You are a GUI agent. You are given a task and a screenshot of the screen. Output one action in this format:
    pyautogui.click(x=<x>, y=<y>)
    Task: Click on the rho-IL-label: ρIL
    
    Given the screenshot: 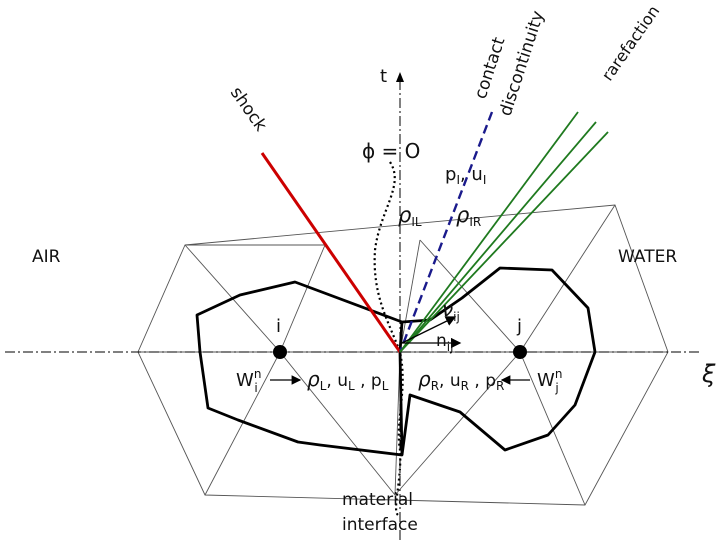 What is the action you would take?
    pyautogui.click(x=410, y=216)
    